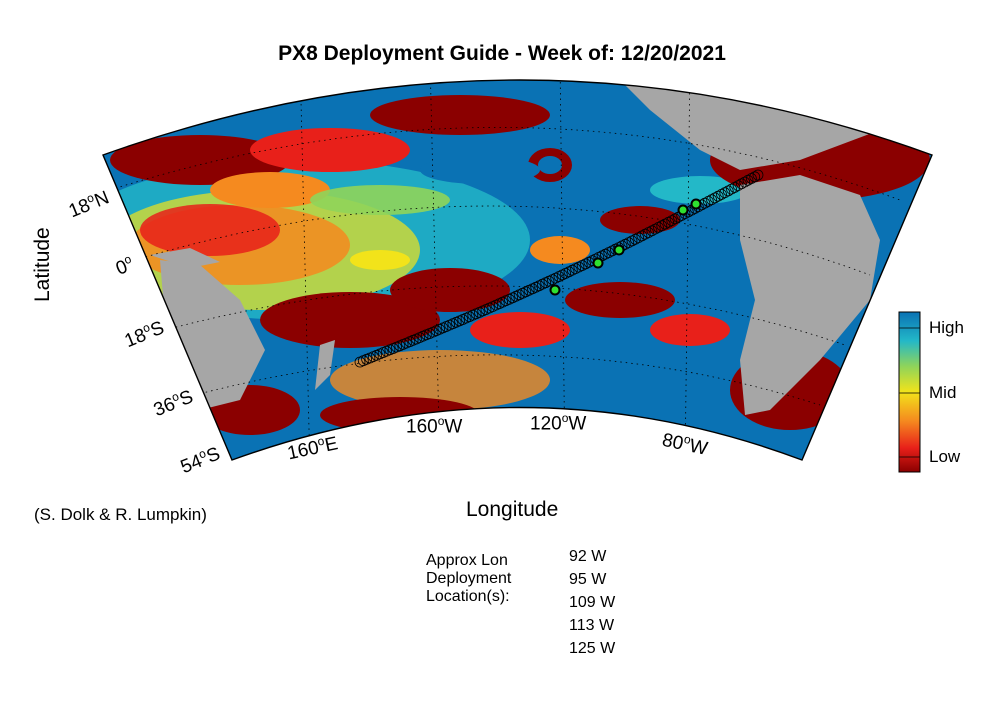  I want to click on land-south-america, so click(810, 295).